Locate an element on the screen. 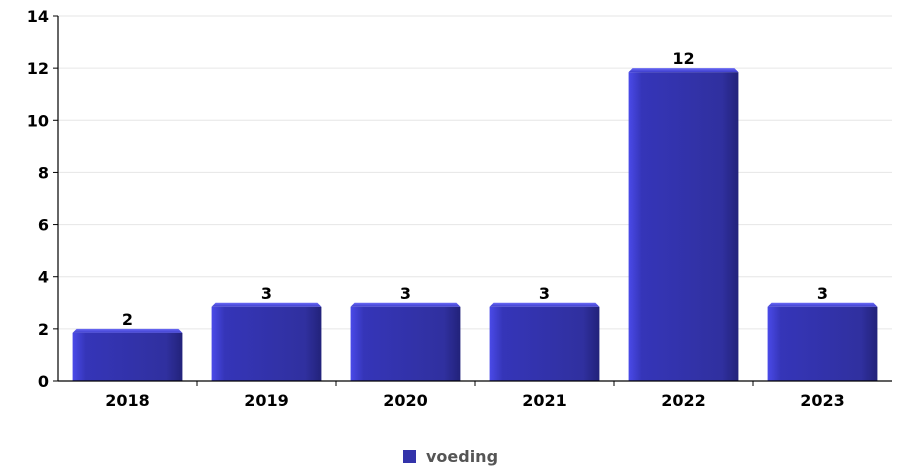  legend-swatch is located at coordinates (409, 456).